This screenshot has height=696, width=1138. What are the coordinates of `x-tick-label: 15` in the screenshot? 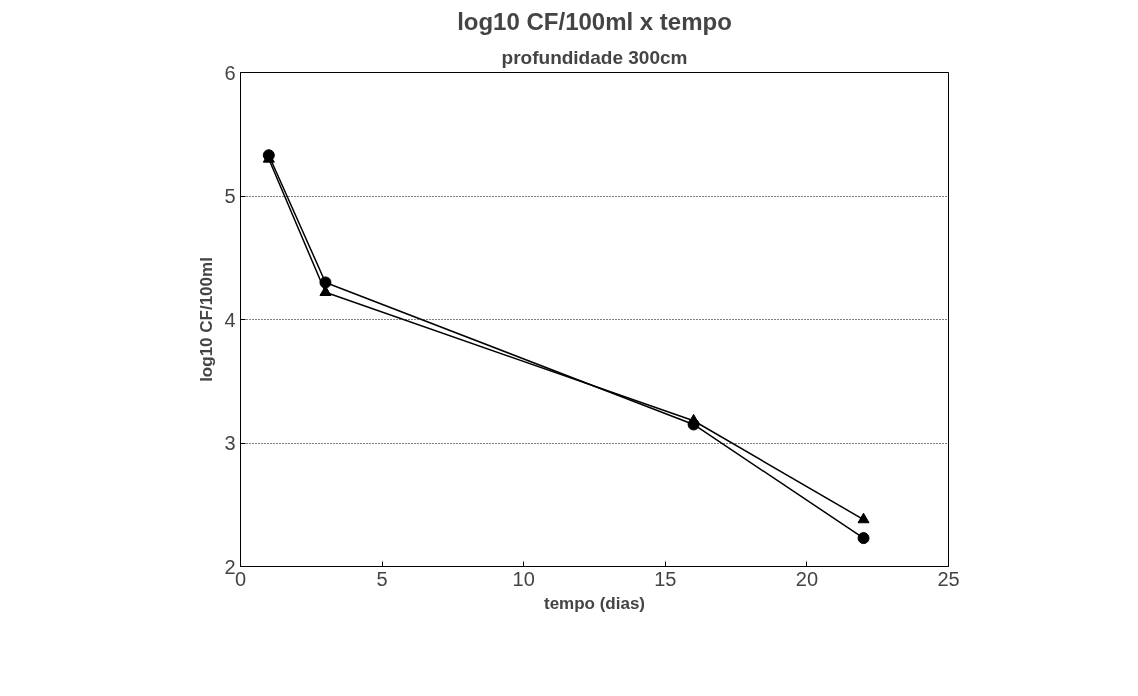 It's located at (665, 578).